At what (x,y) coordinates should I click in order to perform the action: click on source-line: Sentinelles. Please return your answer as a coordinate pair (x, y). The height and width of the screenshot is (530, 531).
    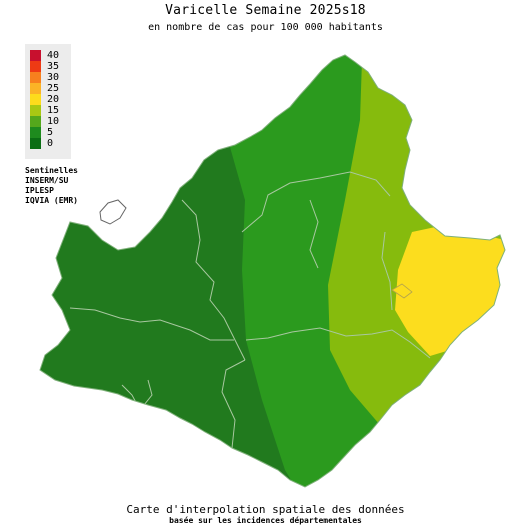
    Looking at the image, I should click on (51, 170).